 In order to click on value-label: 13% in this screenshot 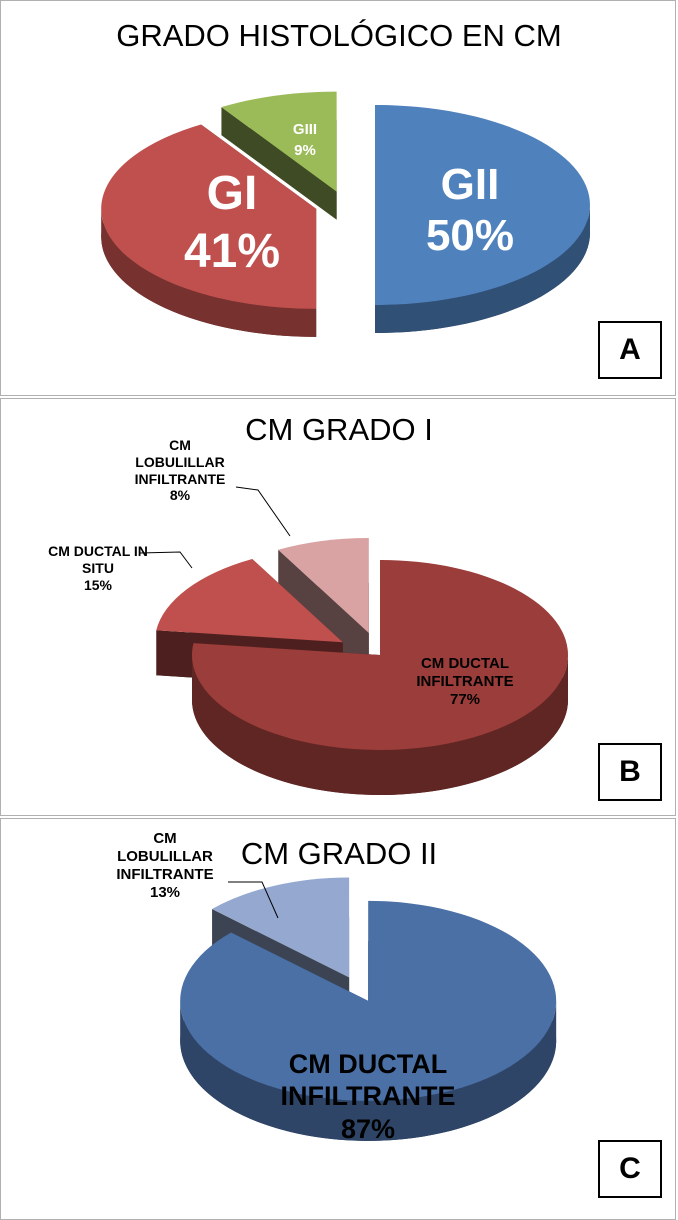, I will do `click(165, 892)`.